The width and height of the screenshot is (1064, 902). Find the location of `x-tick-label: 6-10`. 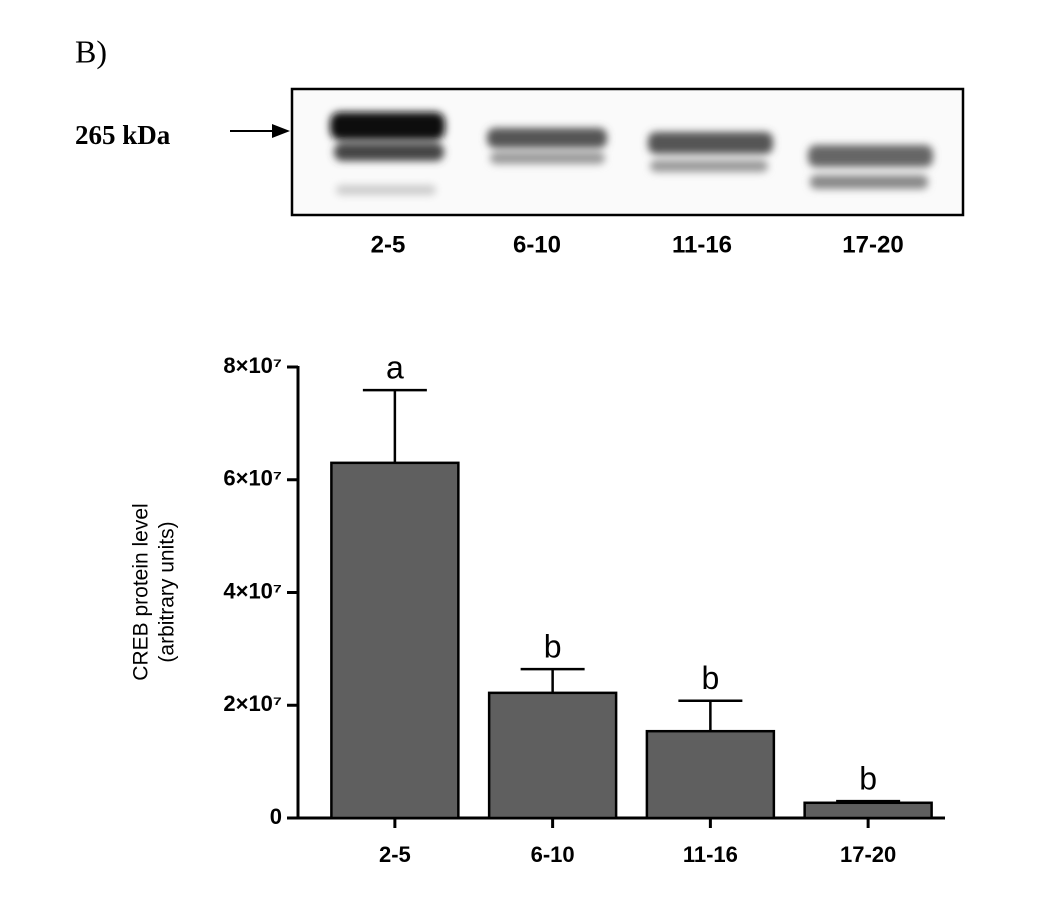

x-tick-label: 6-10 is located at coordinates (553, 854).